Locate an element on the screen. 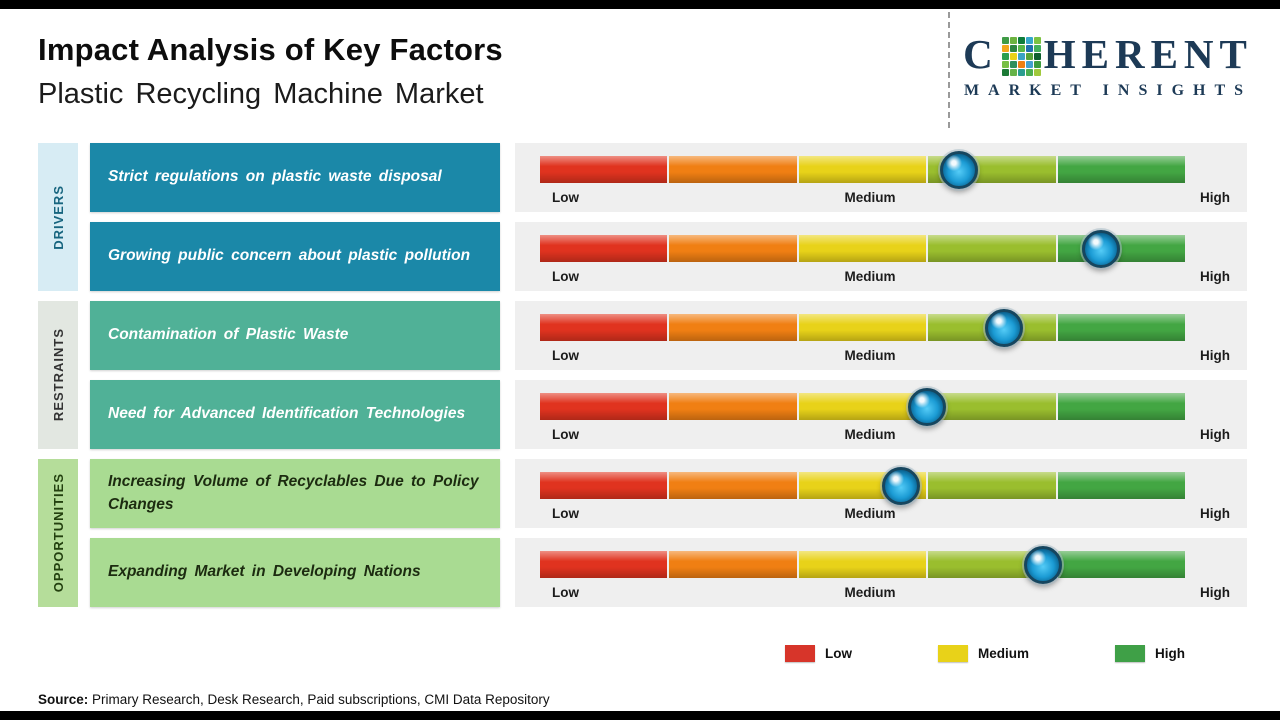 Image resolution: width=1280 pixels, height=720 pixels. legend-item-low: Low is located at coordinates (818, 653).